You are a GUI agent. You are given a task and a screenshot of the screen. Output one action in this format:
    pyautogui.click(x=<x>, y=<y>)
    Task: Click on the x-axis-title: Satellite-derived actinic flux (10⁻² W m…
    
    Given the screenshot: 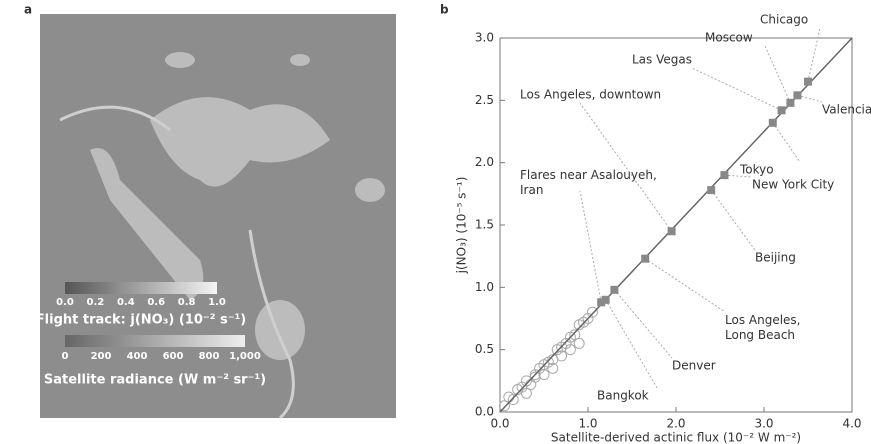 What is the action you would take?
    pyautogui.click(x=676, y=437)
    